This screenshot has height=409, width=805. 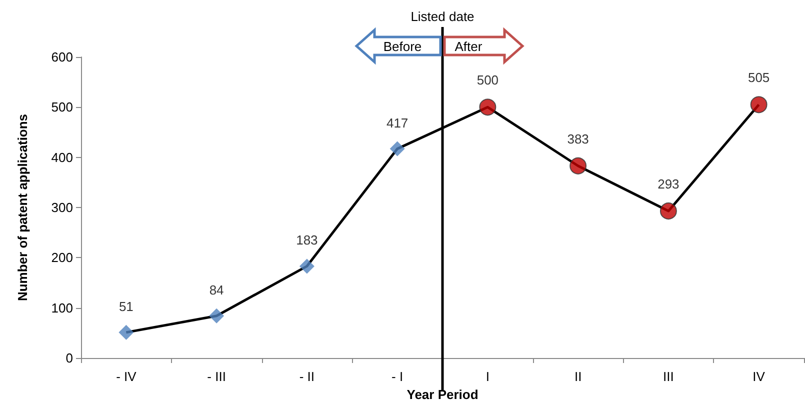 What do you see at coordinates (468, 46) in the screenshot?
I see `text: After` at bounding box center [468, 46].